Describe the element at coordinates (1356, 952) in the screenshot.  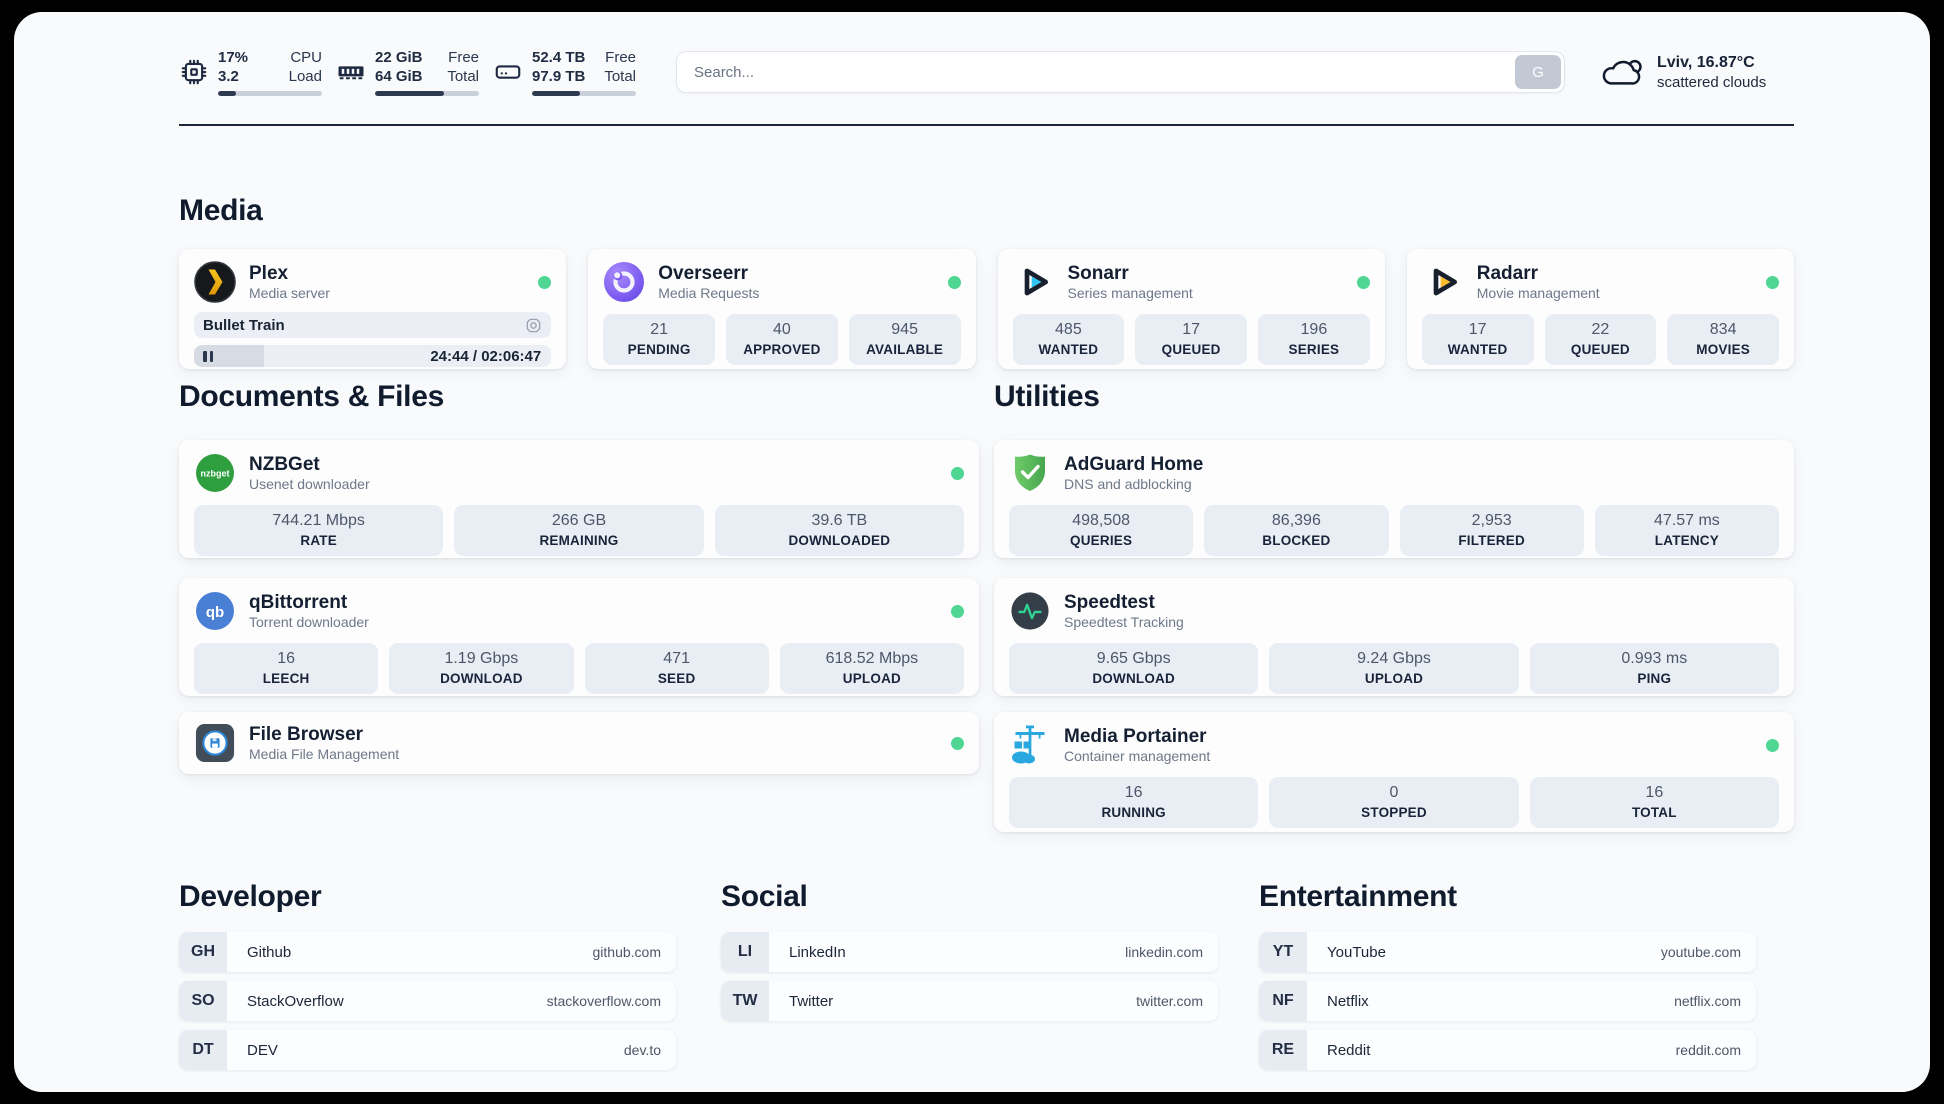
I see `bookmark-name: YouTube` at that location.